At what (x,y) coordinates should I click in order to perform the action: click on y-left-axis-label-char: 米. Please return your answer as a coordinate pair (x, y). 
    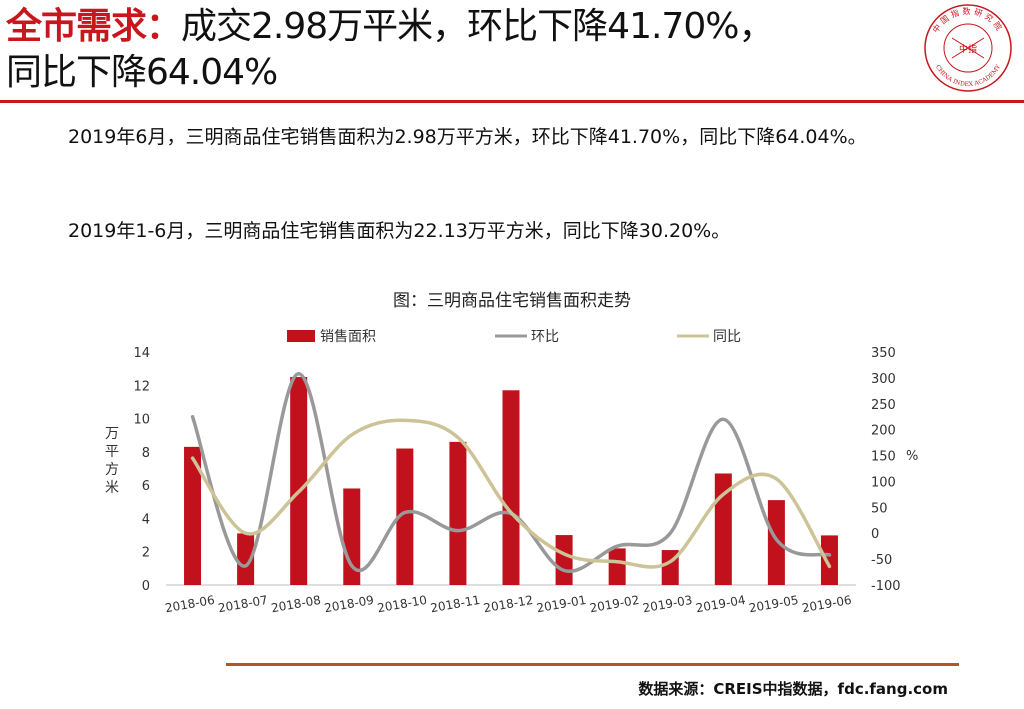
    Looking at the image, I should click on (112, 488).